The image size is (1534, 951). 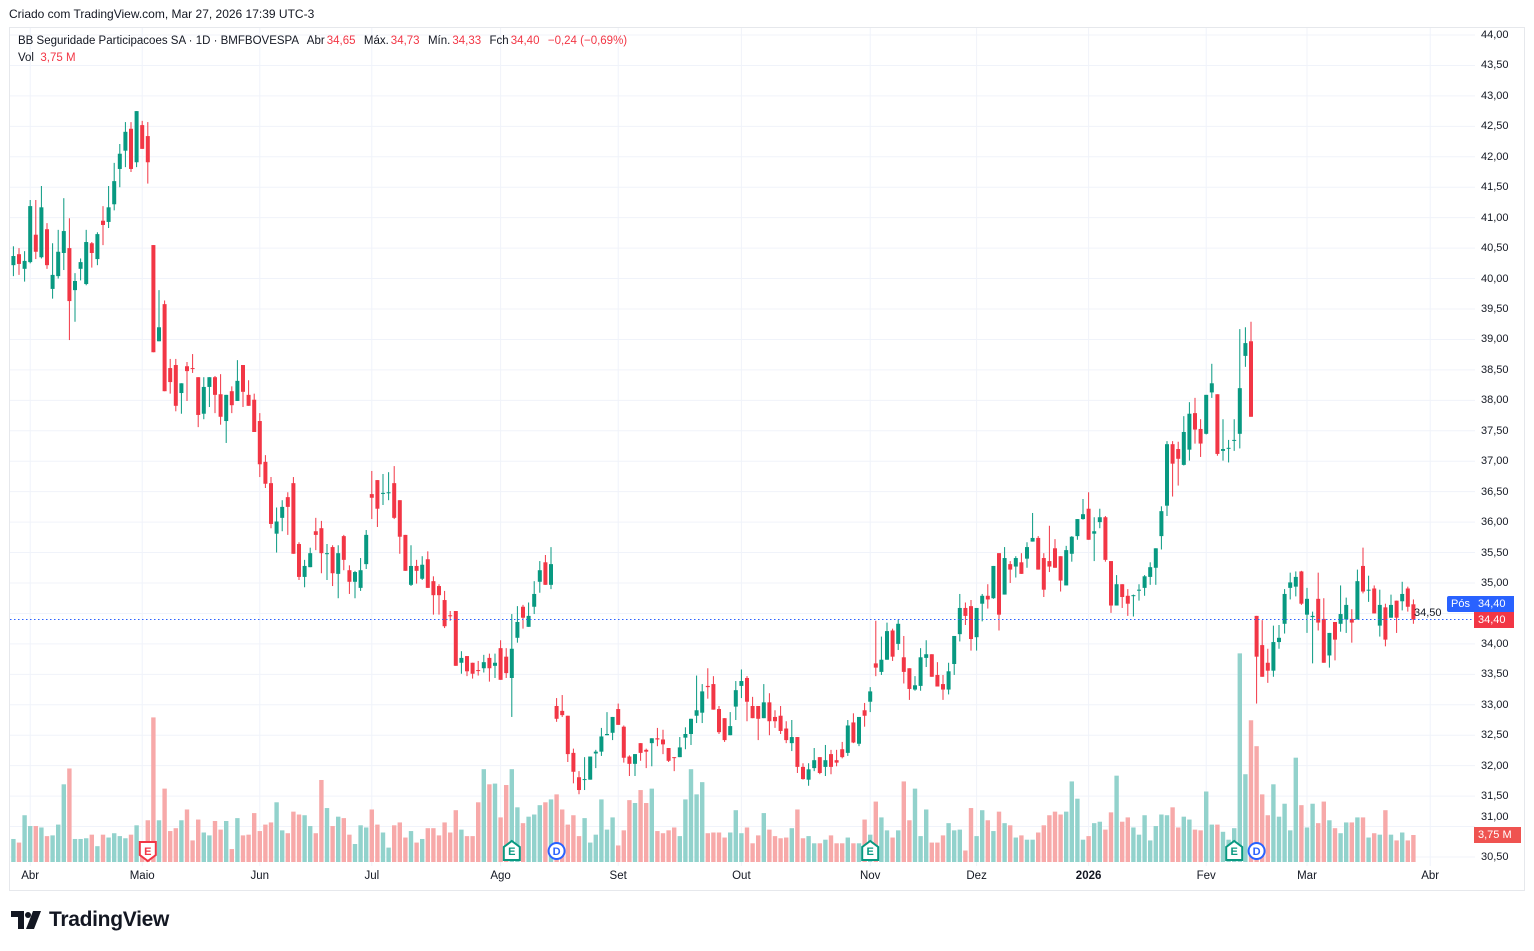 I want to click on tradingview-logo: TradingView, so click(x=90, y=920).